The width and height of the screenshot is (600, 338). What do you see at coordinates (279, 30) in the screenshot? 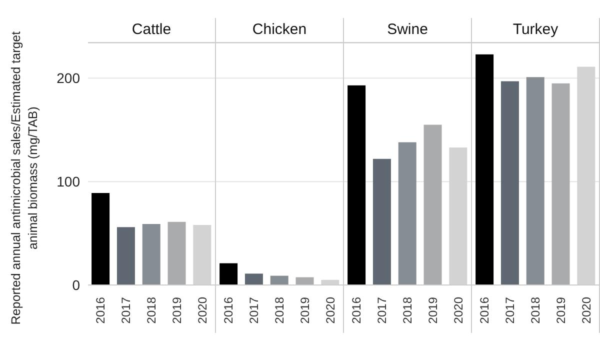
I see `chart-title: Chicken` at bounding box center [279, 30].